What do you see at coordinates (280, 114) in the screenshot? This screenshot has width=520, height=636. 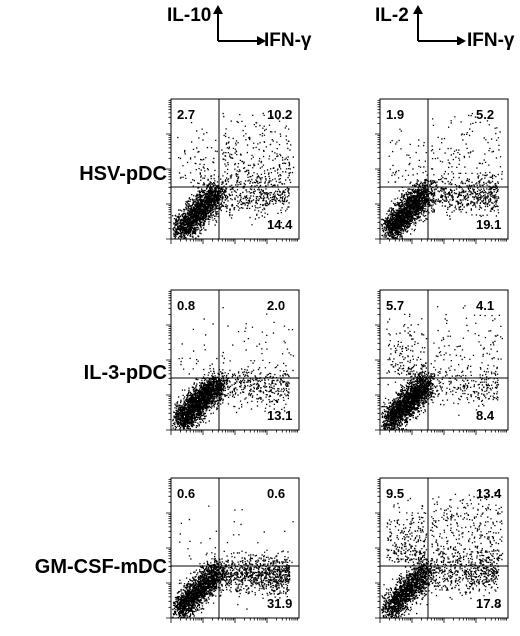 I see `quadrant-upper-right-percent: 10.2` at bounding box center [280, 114].